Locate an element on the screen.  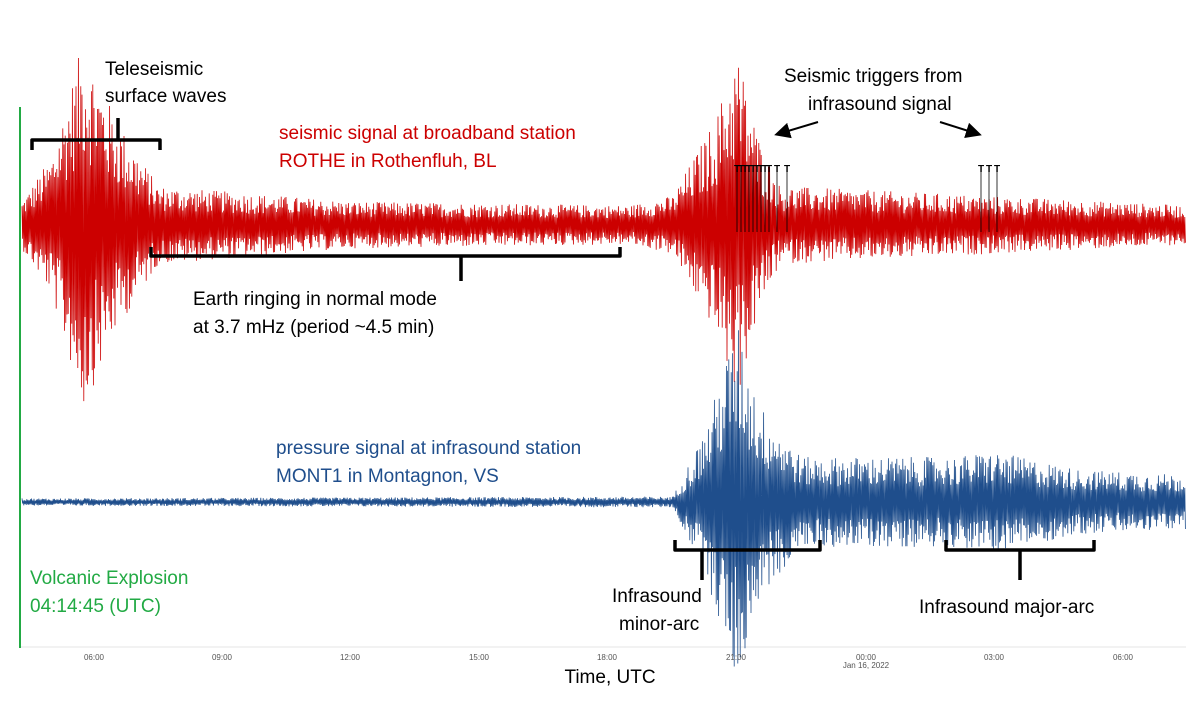
x-tick-label: 18:00 is located at coordinates (607, 657).